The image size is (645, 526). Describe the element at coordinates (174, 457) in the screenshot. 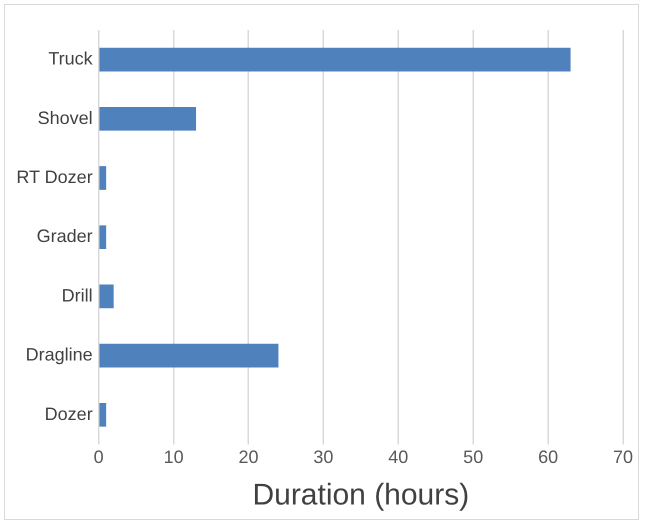

I see `x-tick-label: 10` at that location.